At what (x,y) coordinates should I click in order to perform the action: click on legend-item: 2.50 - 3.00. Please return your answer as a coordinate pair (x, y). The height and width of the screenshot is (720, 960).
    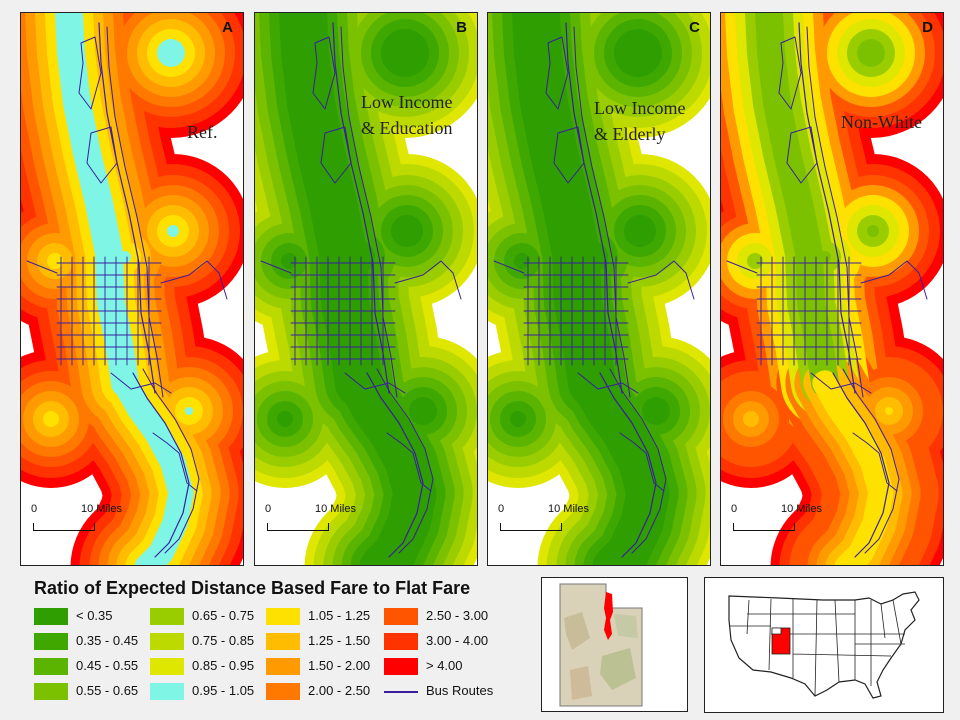
    Looking at the image, I should click on (439, 616).